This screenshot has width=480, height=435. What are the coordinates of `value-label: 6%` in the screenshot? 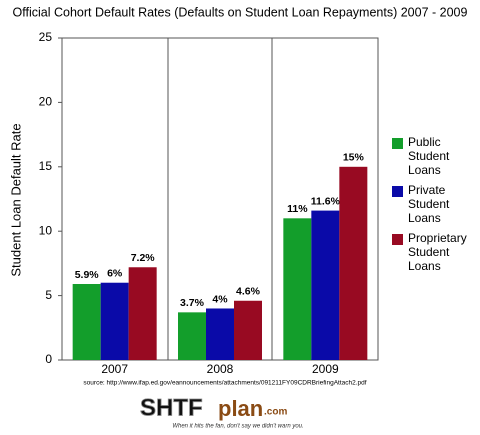 It's located at (115, 274).